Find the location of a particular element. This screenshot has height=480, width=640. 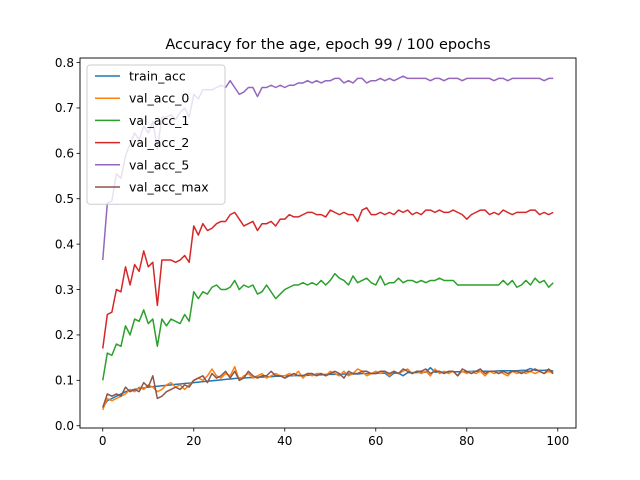

legend-label: val_acc_0 is located at coordinates (159, 98).